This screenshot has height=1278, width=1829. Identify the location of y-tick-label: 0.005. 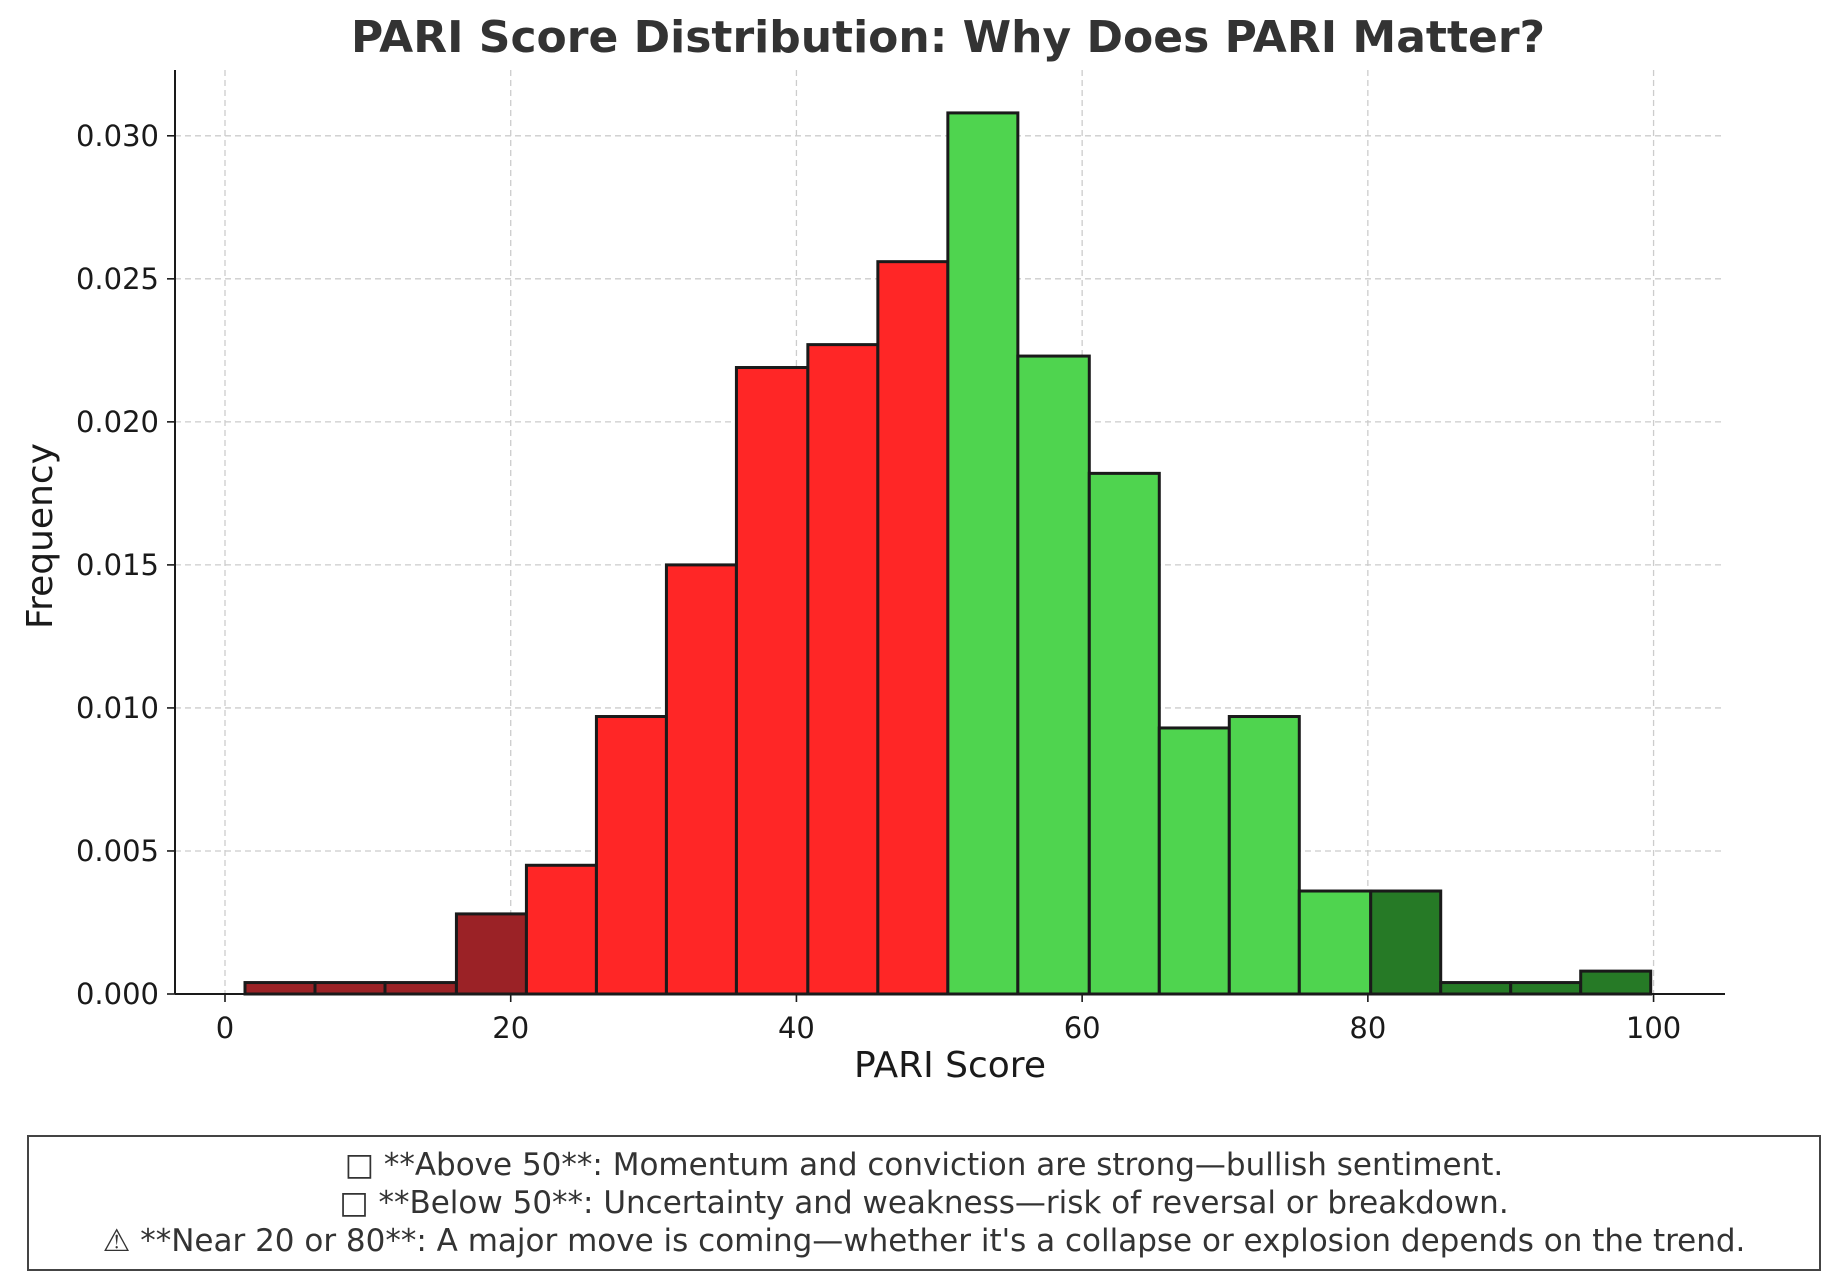
(117, 851).